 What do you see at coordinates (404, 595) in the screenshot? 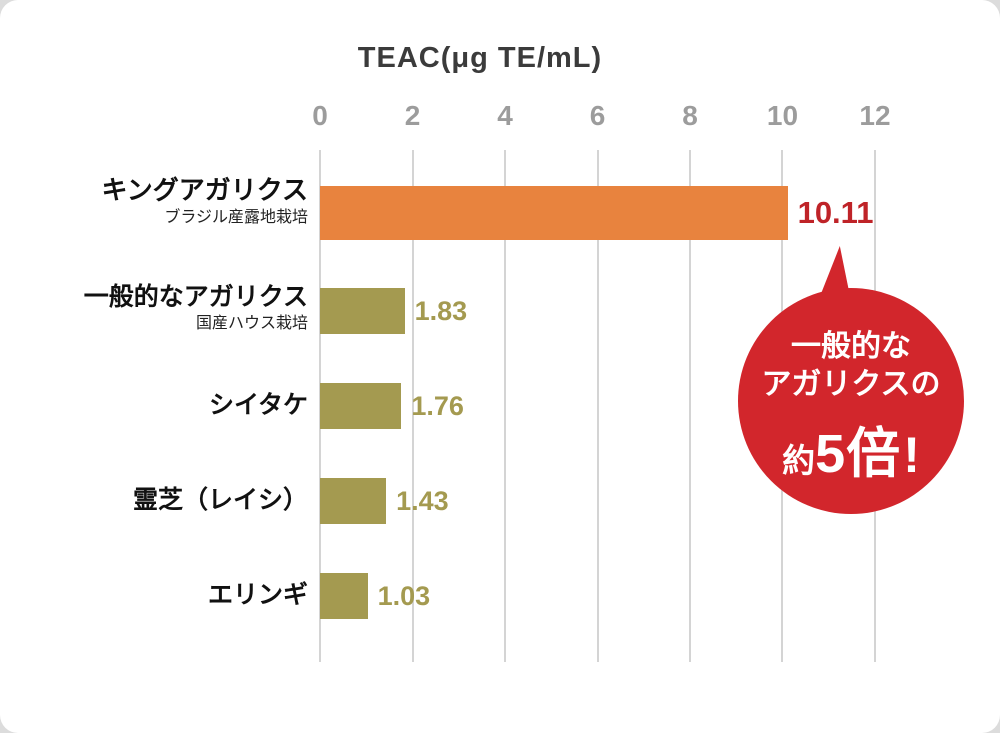
I see `bar-value: 1.03` at bounding box center [404, 595].